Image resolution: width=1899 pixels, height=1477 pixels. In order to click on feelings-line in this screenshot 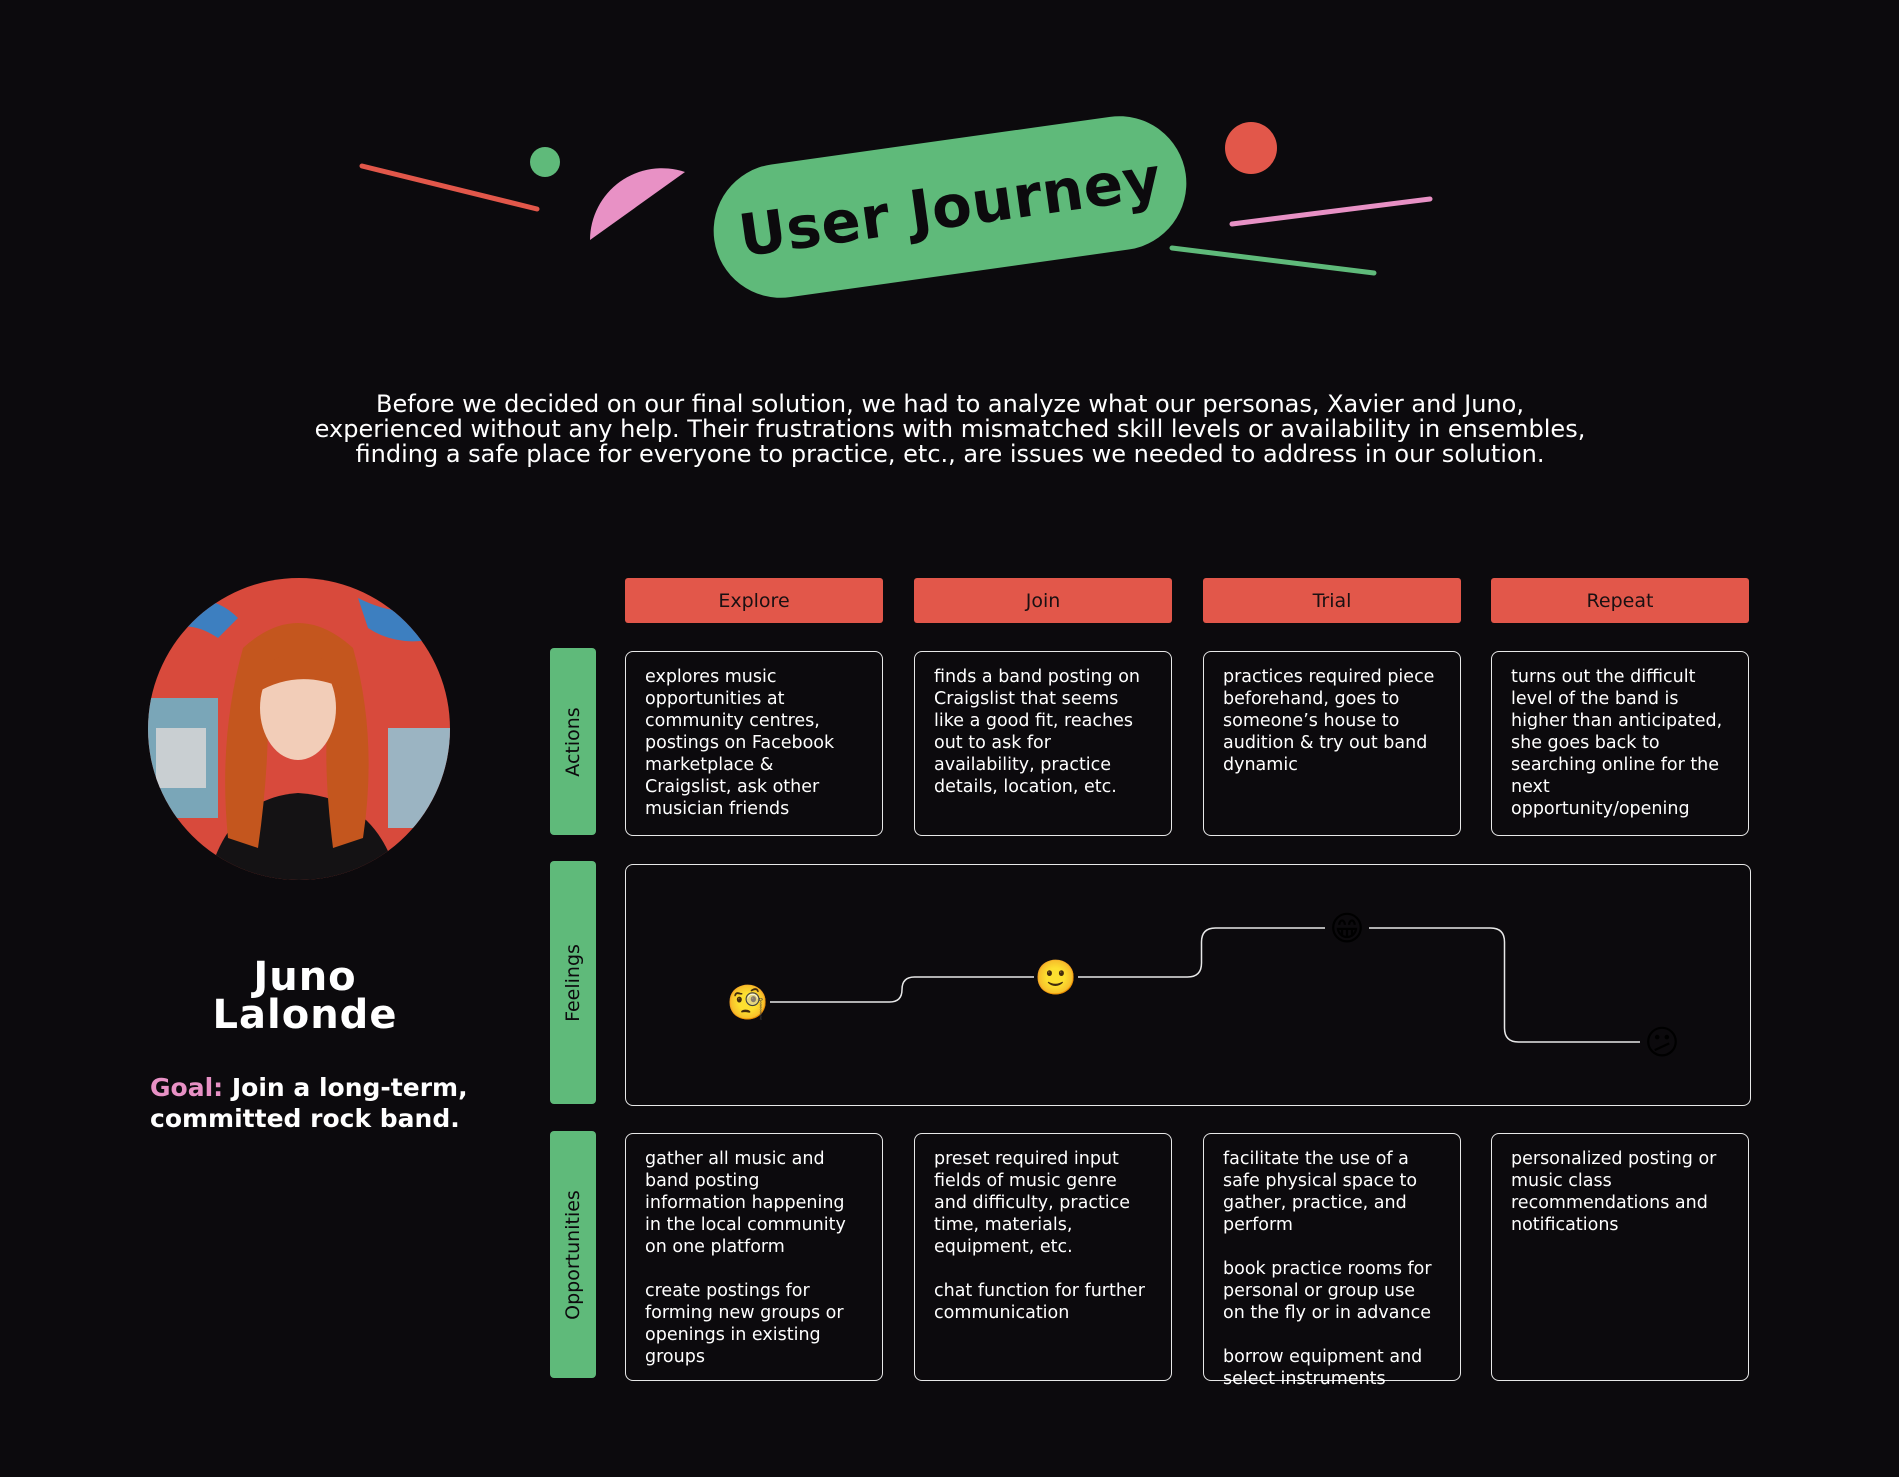, I will do `click(1205, 985)`.